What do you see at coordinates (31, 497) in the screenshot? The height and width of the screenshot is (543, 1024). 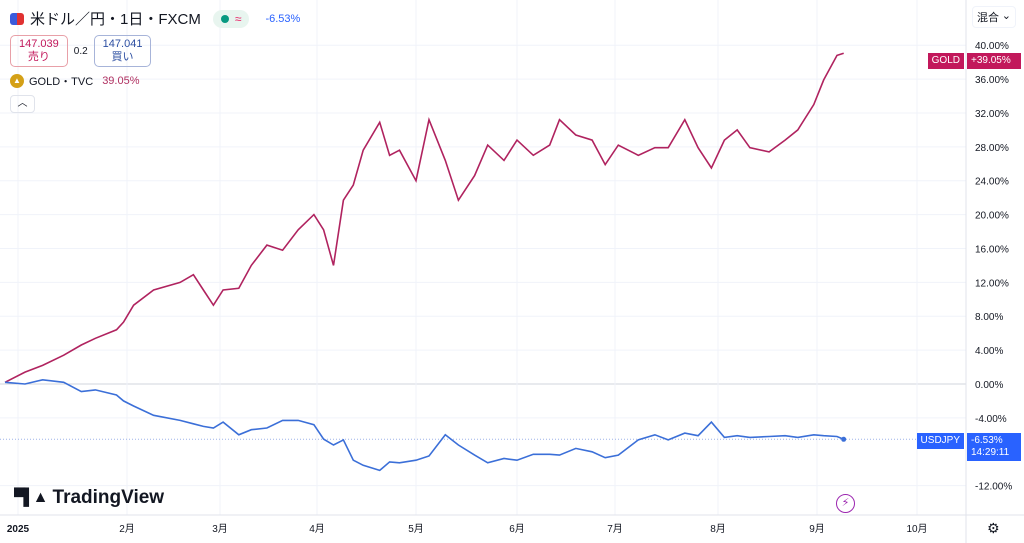 I see `tv-logo-icon: ▀▌▲` at bounding box center [31, 497].